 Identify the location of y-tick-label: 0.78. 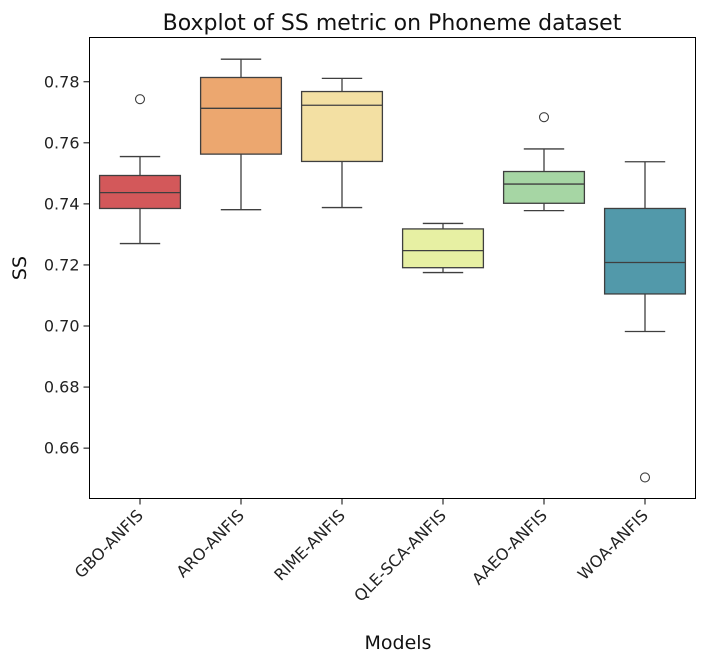
(62, 81).